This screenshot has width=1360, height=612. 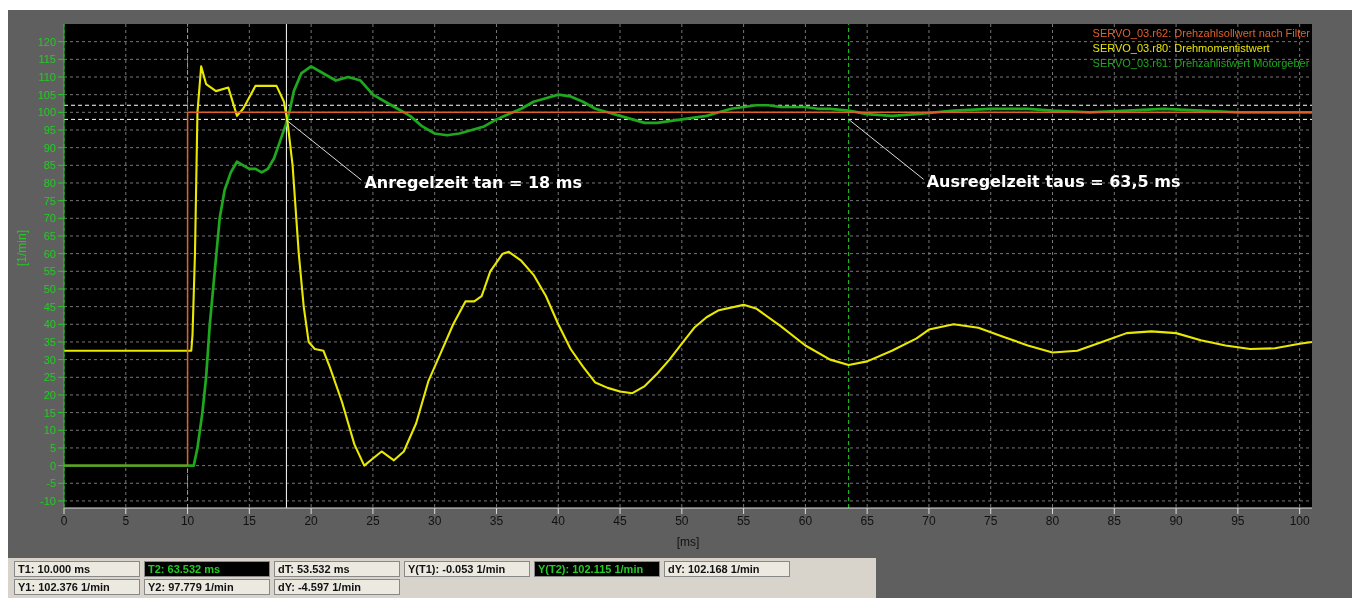 What do you see at coordinates (49, 165) in the screenshot?
I see `y-tick-label: 85` at bounding box center [49, 165].